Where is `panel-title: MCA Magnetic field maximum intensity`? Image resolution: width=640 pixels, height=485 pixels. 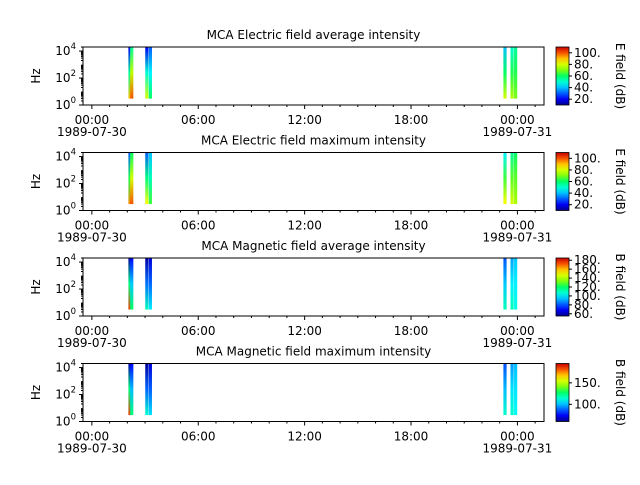
panel-title: MCA Magnetic field maximum intensity is located at coordinates (314, 352).